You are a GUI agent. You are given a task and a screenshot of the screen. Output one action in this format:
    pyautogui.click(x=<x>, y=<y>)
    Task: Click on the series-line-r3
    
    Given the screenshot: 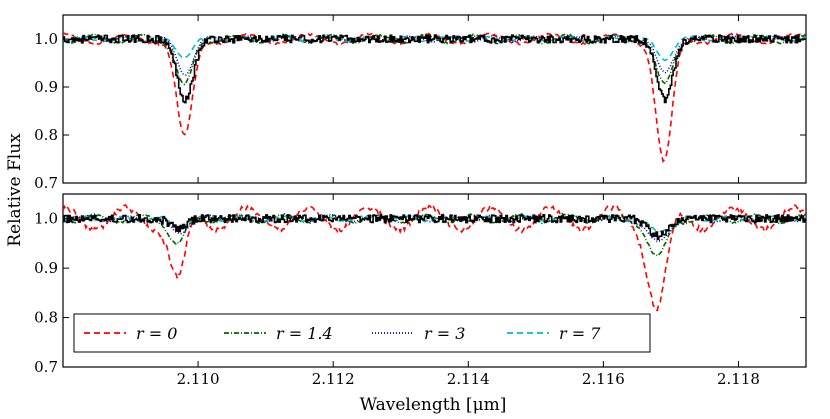 What is the action you would take?
    pyautogui.click(x=434, y=55)
    